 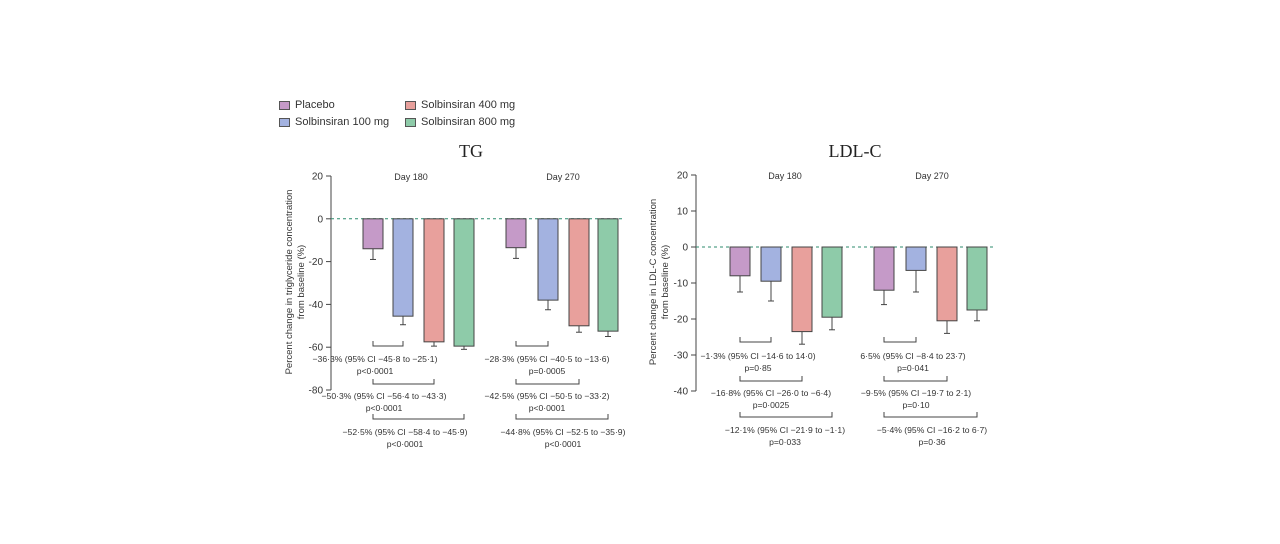 What do you see at coordinates (932, 430) in the screenshot?
I see `chart2-comparison-text: −5·4% (95% CI −16·2 to 6·7)` at bounding box center [932, 430].